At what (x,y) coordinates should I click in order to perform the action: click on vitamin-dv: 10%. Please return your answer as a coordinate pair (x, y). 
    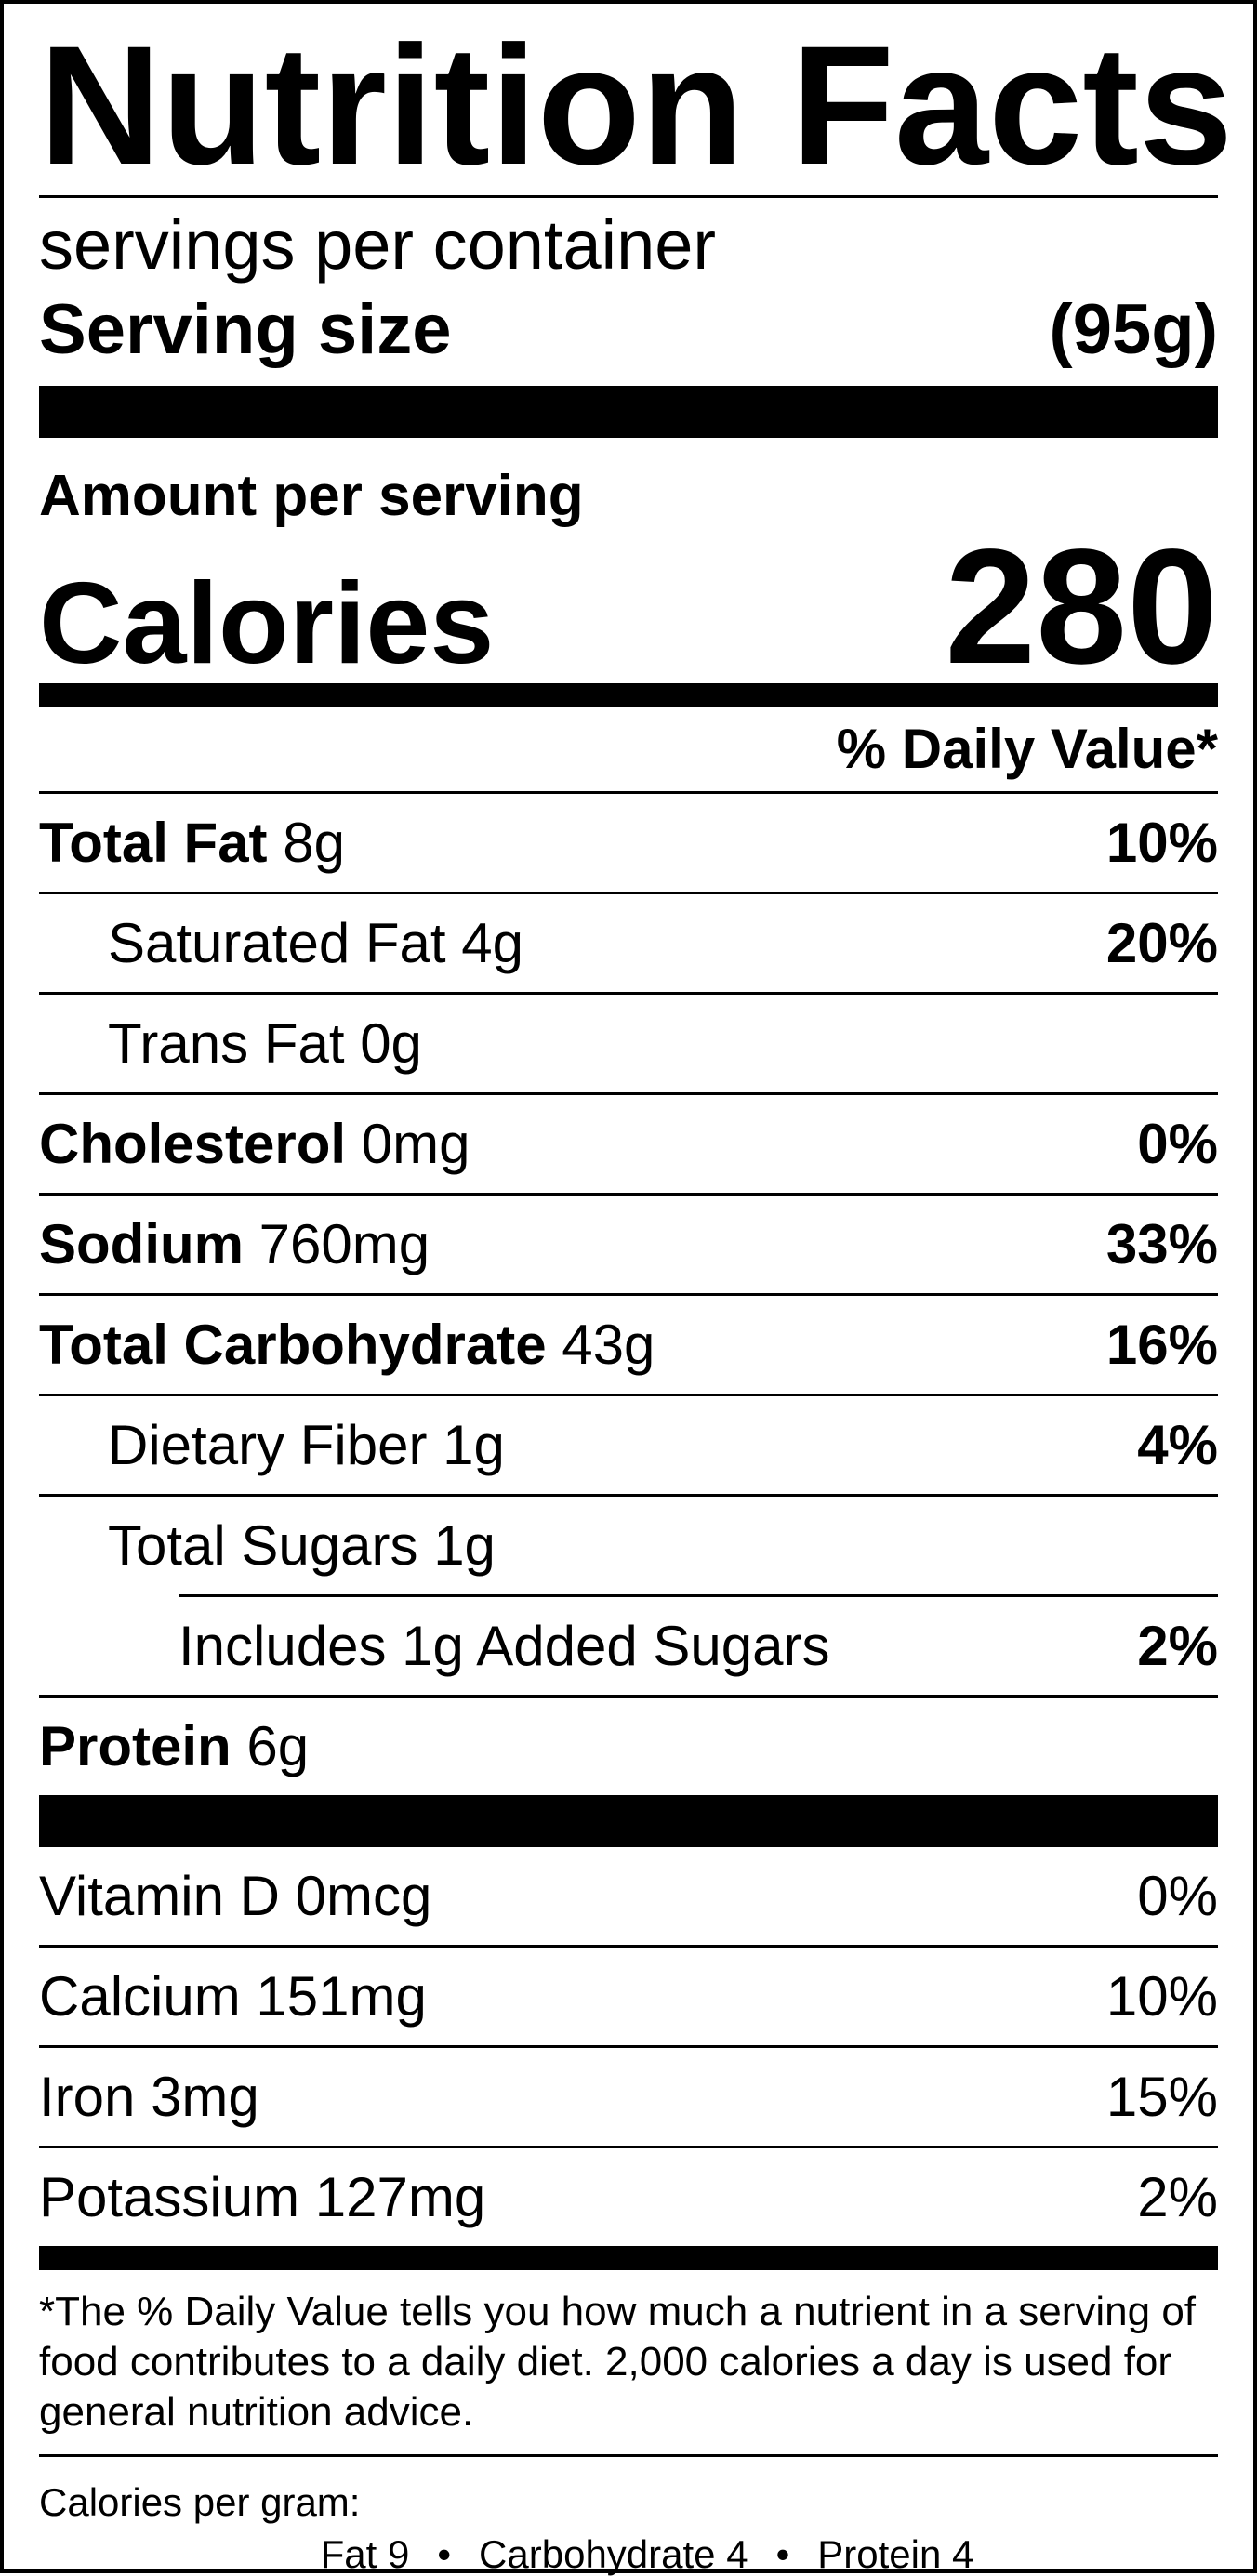
    Looking at the image, I should click on (1161, 1996).